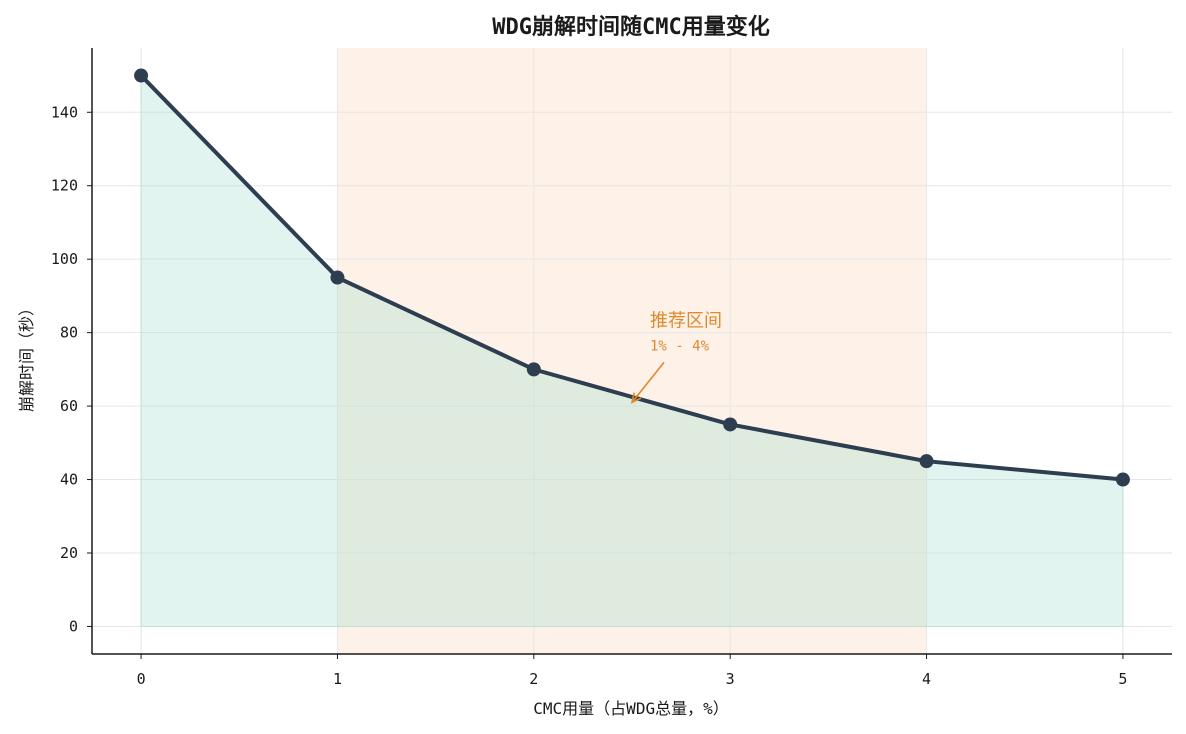 This screenshot has height=734, width=1186. Describe the element at coordinates (686, 320) in the screenshot. I see `annotation-title: 推荐区间` at that location.